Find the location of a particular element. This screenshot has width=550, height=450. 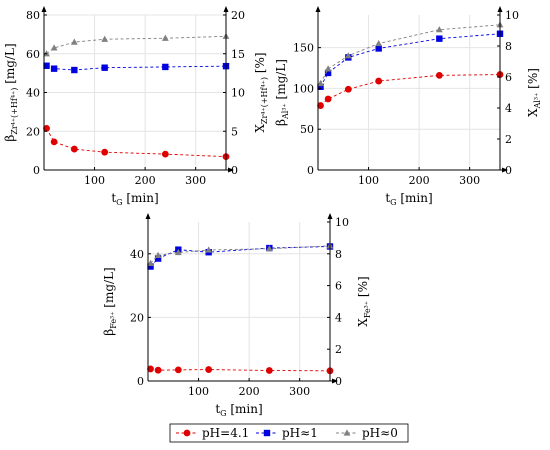

y2-tick-label: 15 is located at coordinates (238, 54).